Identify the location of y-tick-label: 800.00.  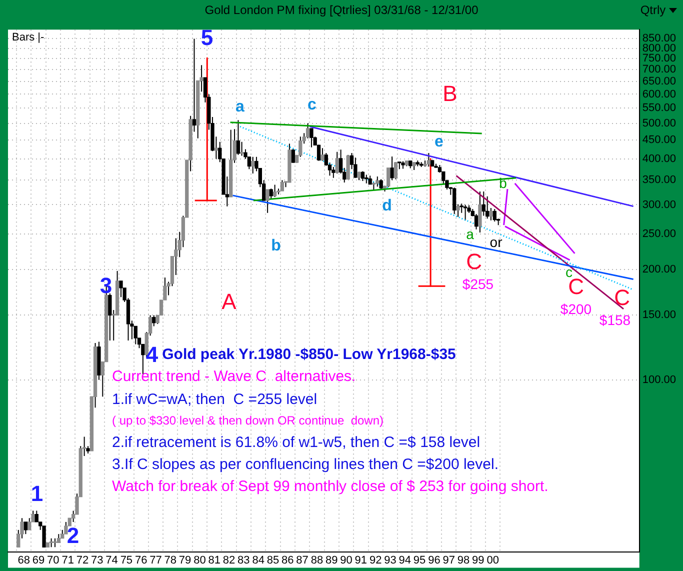
(659, 48).